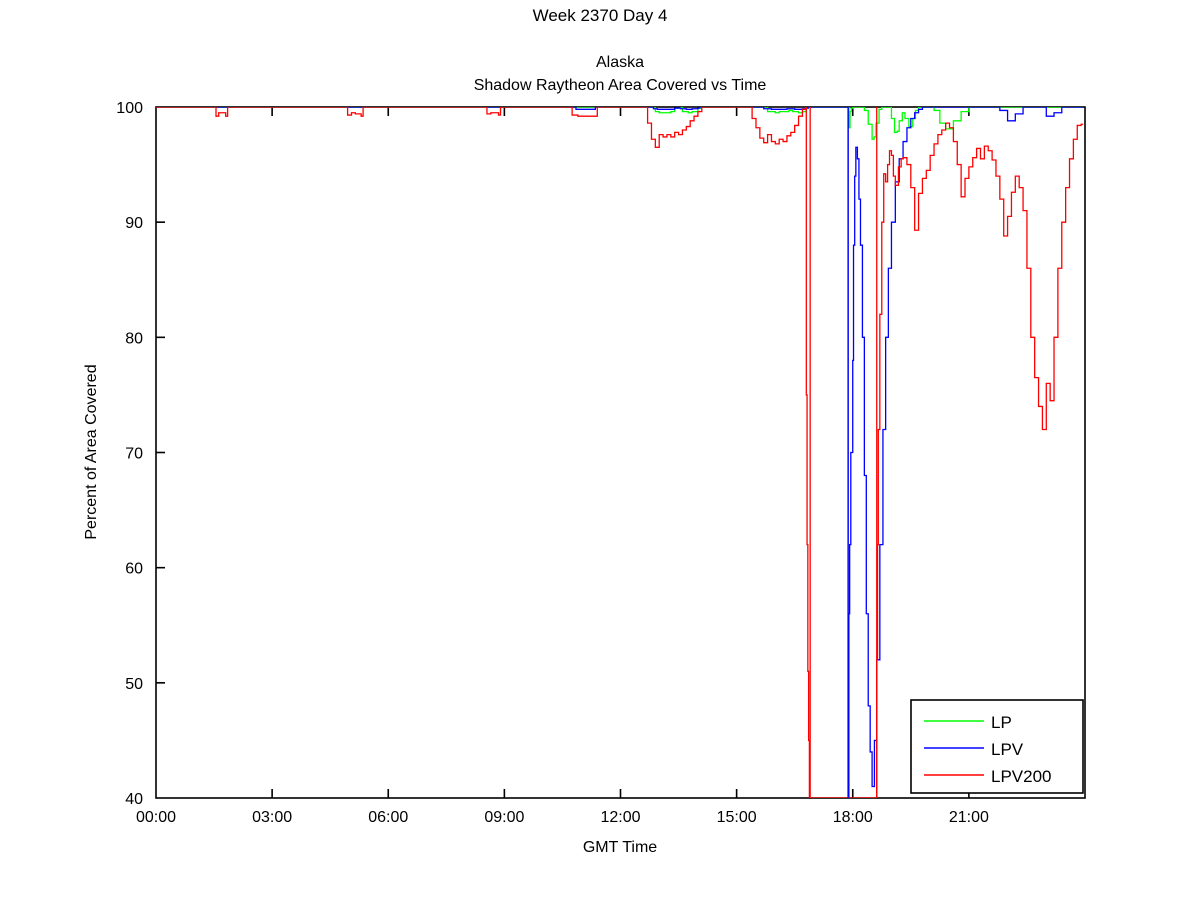  What do you see at coordinates (388, 817) in the screenshot?
I see `x-tick-label: 06:00` at bounding box center [388, 817].